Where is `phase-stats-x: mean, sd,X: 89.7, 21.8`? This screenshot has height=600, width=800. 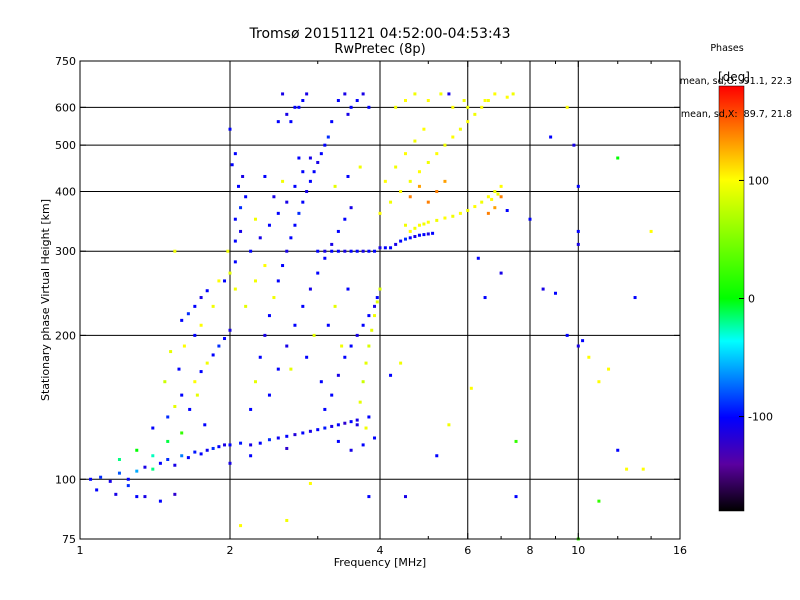
phase-stats-x: mean, sd,X: 89.7, 21.8 is located at coordinates (736, 114).